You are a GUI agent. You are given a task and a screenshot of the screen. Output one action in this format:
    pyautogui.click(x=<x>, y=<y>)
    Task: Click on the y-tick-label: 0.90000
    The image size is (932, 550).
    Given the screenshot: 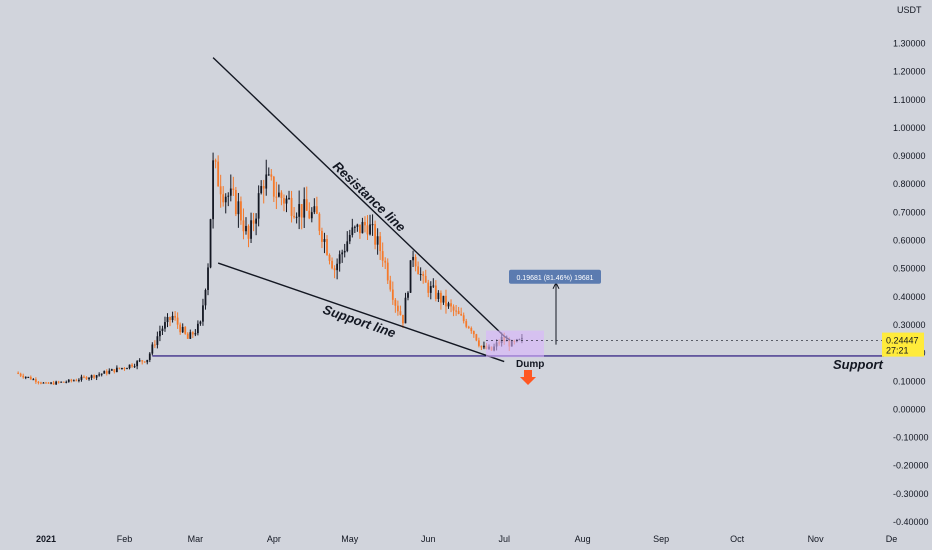 What is the action you would take?
    pyautogui.click(x=909, y=156)
    